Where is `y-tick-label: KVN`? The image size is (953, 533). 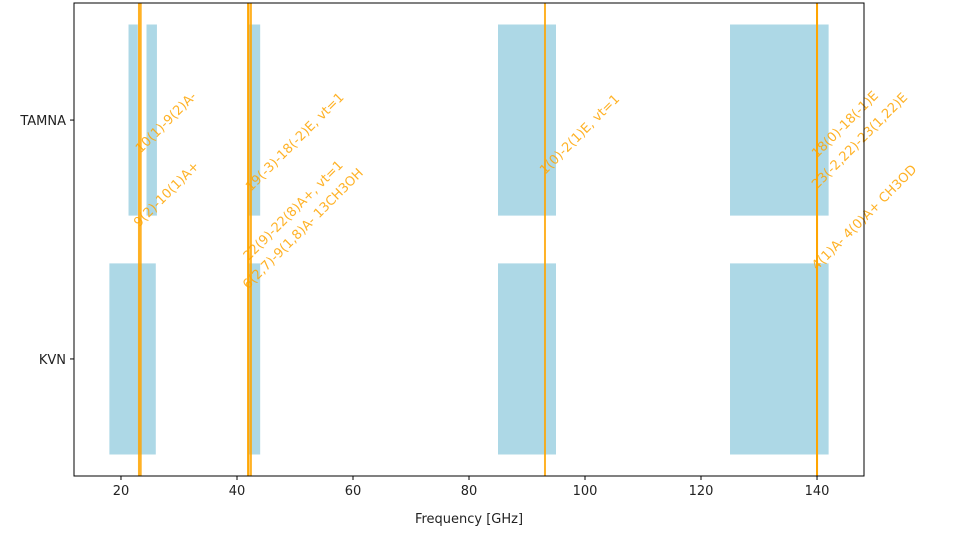 y-tick-label: KVN is located at coordinates (52, 360).